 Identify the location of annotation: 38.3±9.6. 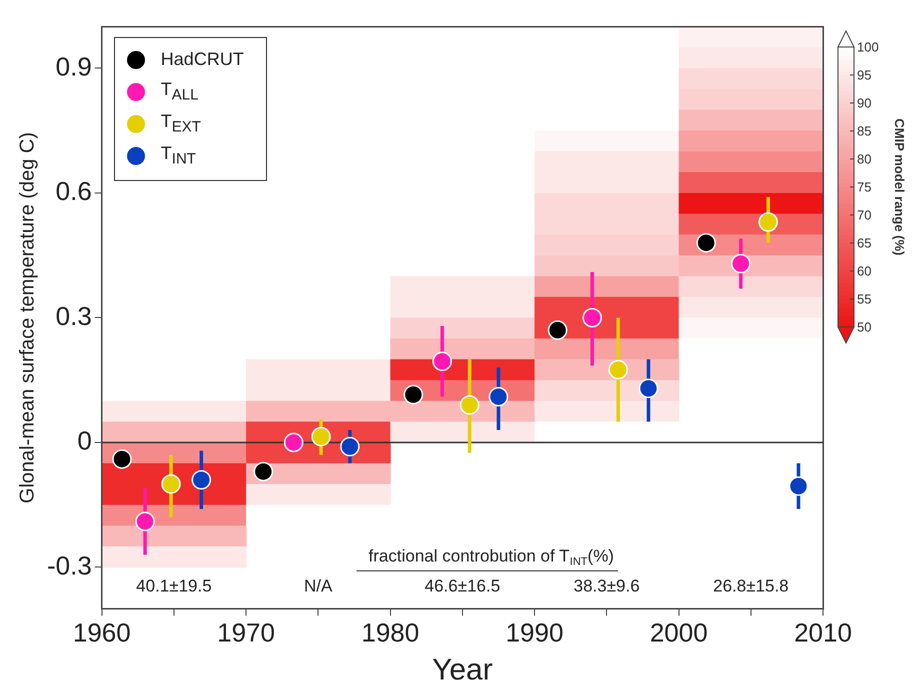
(607, 586).